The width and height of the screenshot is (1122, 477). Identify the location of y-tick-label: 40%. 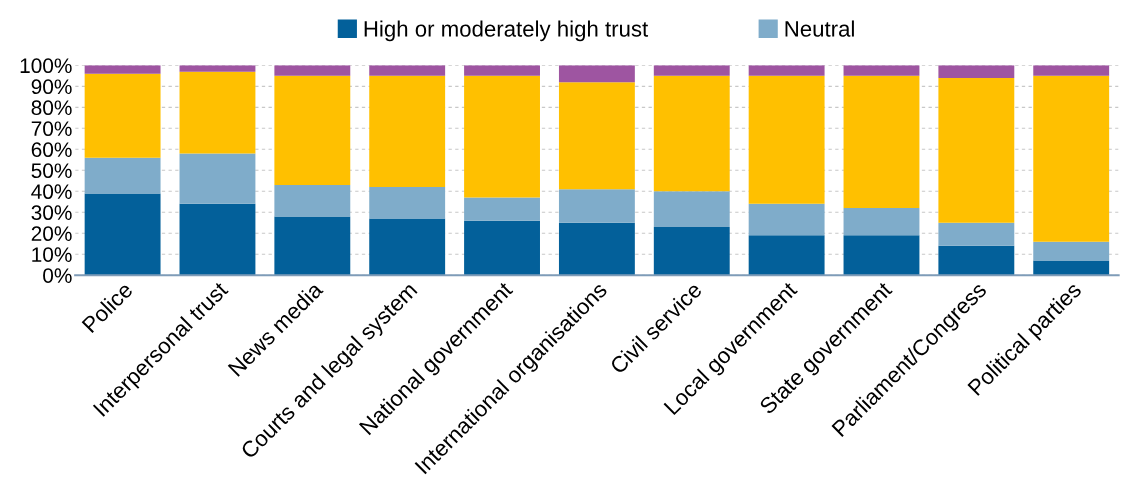
(51, 192).